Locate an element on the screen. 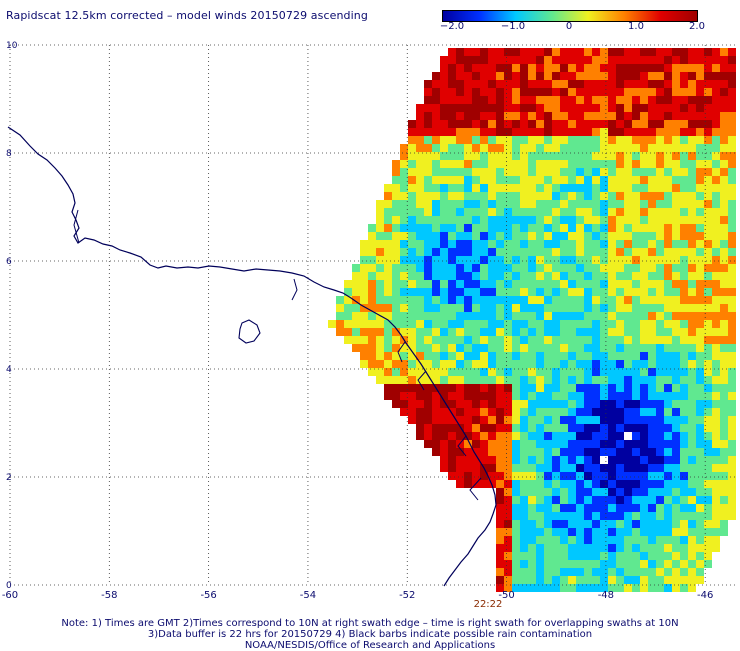 The image size is (740, 651). longitude-tick: -58 is located at coordinates (109, 595).